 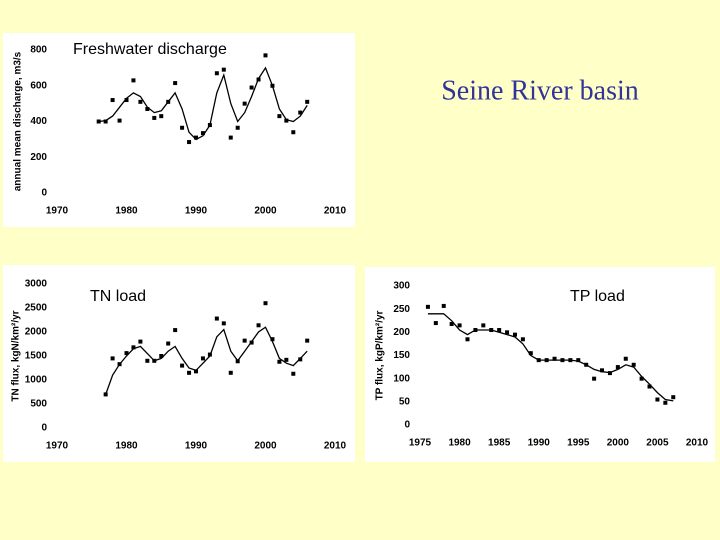 I want to click on x-tick-label: 1985, so click(x=499, y=443).